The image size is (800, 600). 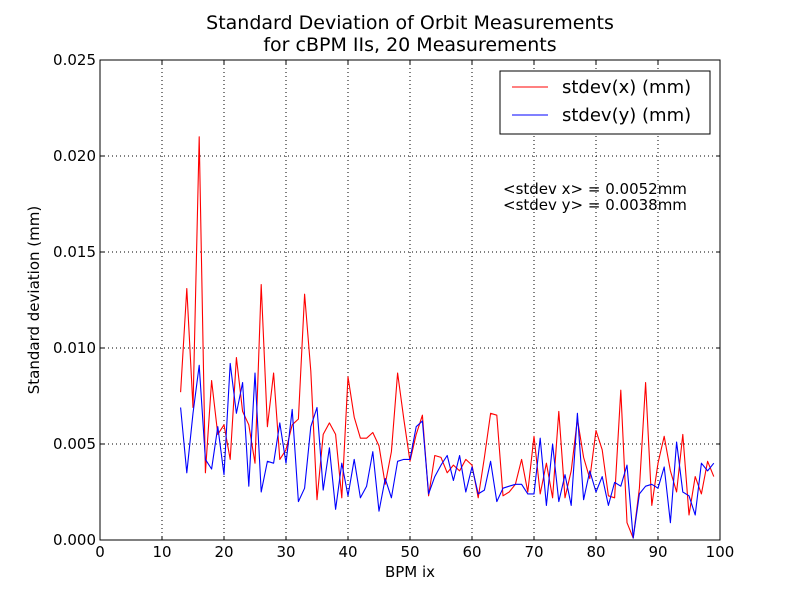 I want to click on x-tick-label: 60, so click(x=471, y=552).